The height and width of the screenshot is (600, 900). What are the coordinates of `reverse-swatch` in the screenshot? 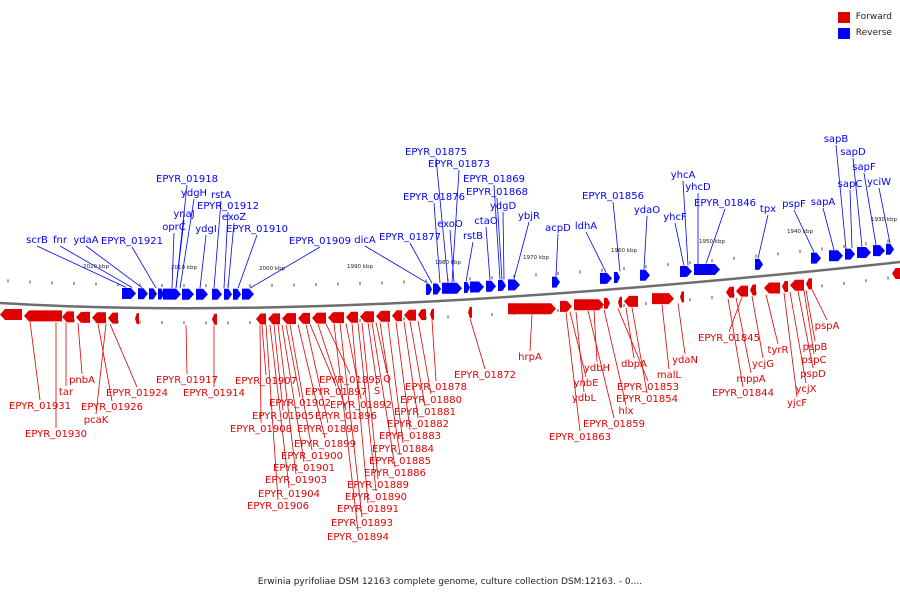 It's located at (843, 33).